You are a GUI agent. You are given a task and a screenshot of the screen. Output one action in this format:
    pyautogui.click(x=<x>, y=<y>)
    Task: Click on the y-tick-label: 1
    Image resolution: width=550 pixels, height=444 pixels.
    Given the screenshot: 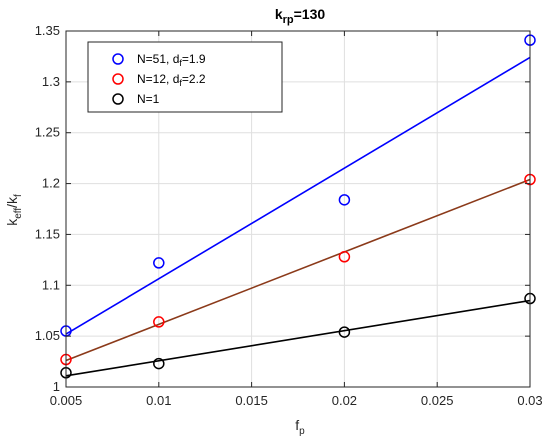 What is the action you would take?
    pyautogui.click(x=56, y=386)
    